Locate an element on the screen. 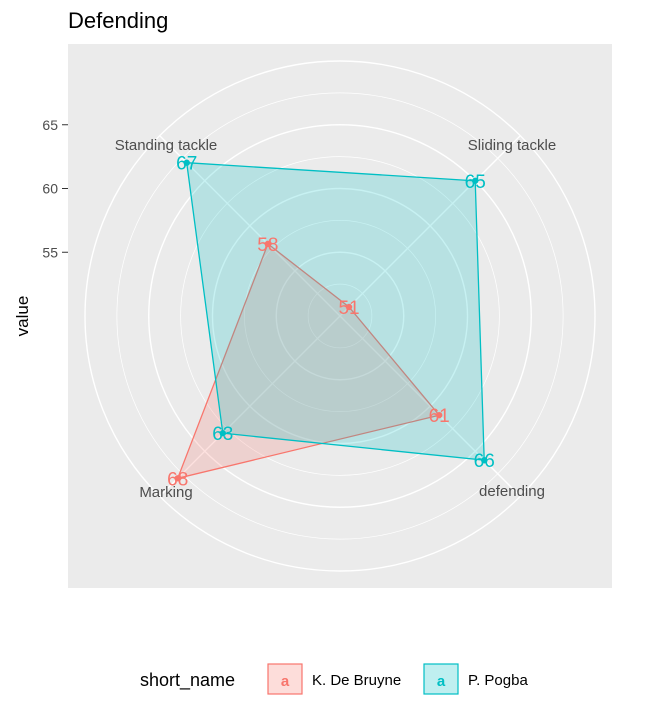 Image resolution: width=659 pixels, height=701 pixels. axis-label-0: Standing tackle is located at coordinates (166, 145).